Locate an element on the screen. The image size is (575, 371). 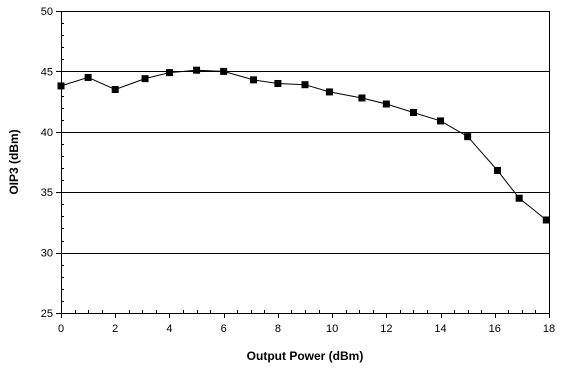
x-tick-label: 0 is located at coordinates (61, 329).